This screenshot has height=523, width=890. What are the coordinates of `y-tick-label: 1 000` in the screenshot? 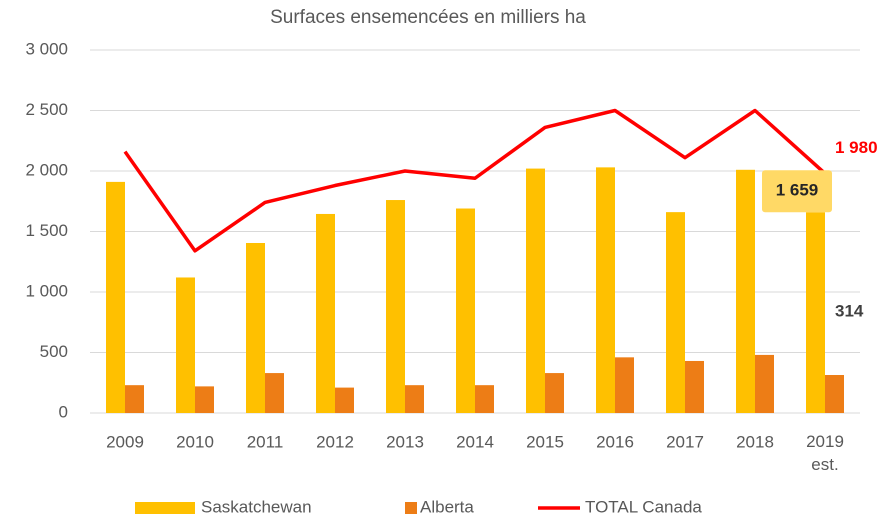 It's located at (46, 290).